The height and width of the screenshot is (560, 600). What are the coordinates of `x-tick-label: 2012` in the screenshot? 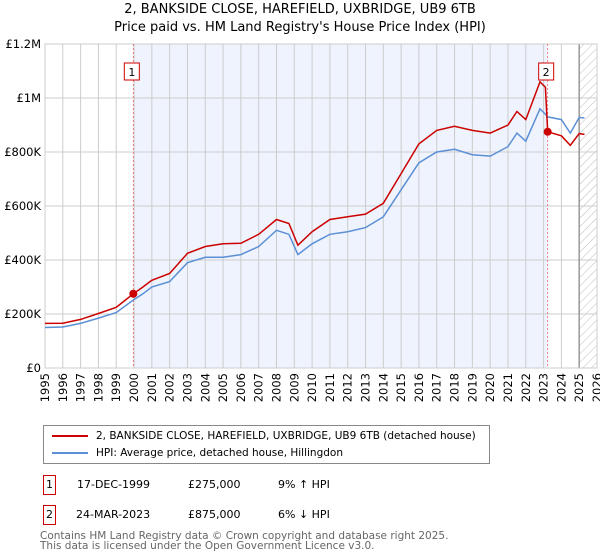 It's located at (348, 387).